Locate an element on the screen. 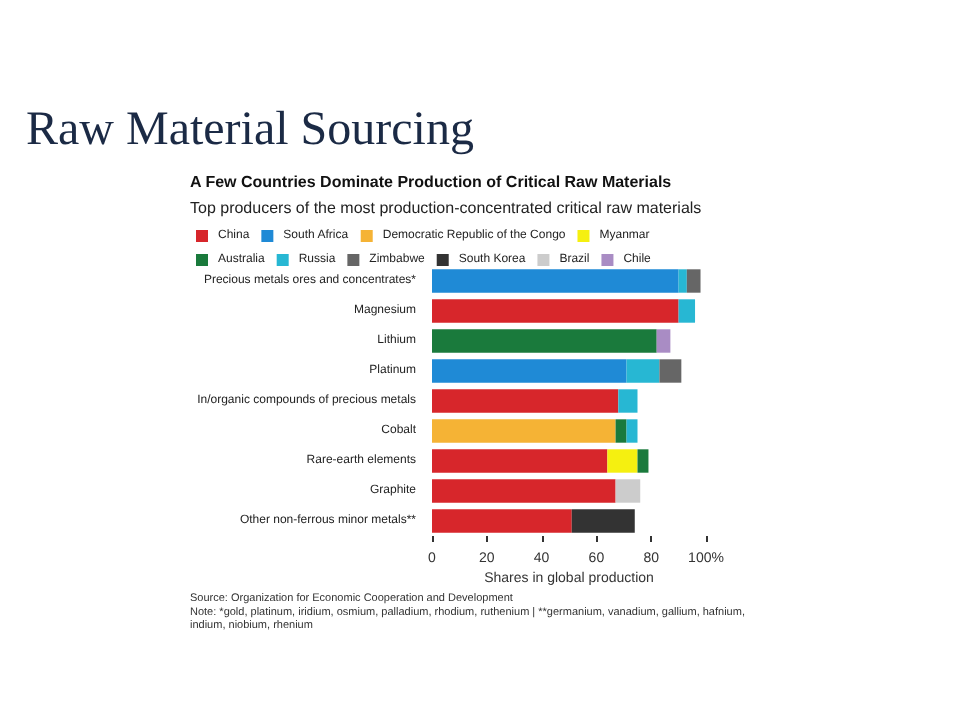 This screenshot has height=720, width=960. chart-subtitle: A Few Countries Dominate Production of Critical Raw Materials is located at coordinates (431, 182).